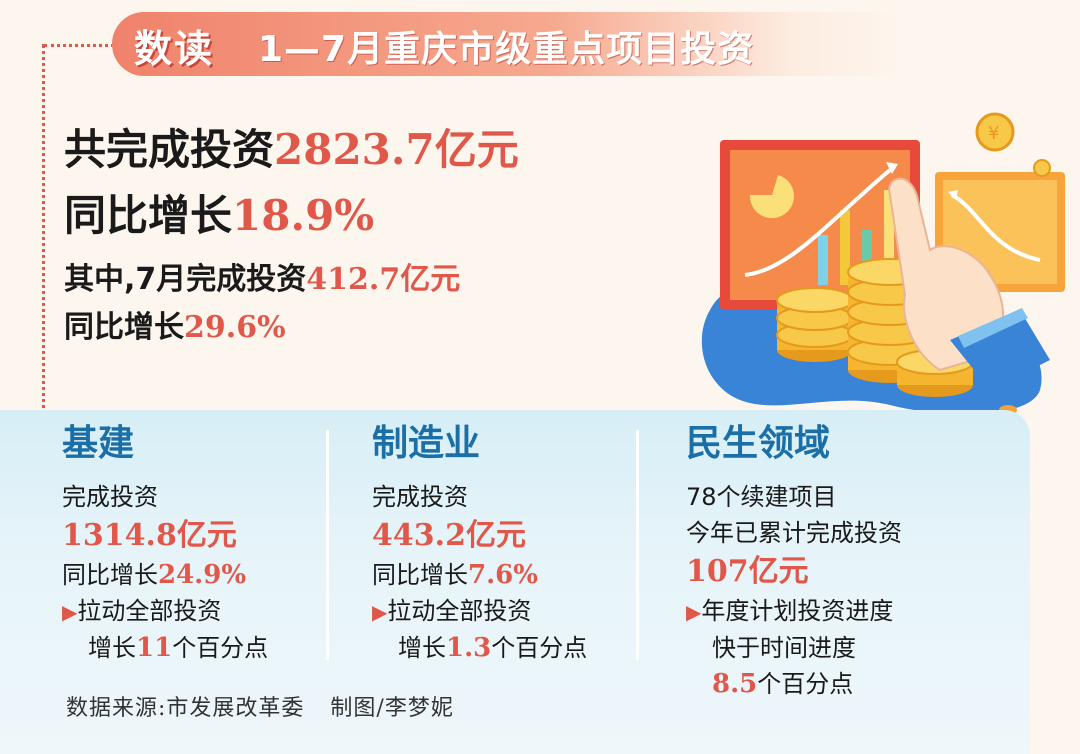 The width and height of the screenshot is (1080, 754). I want to click on invest-value: 443.2亿元, so click(449, 536).